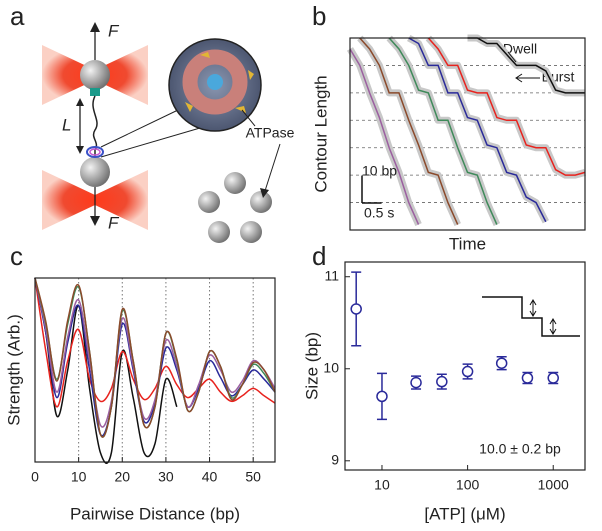 The height and width of the screenshot is (531, 602). Describe the element at coordinates (319, 256) in the screenshot. I see `panel-label: d` at that location.